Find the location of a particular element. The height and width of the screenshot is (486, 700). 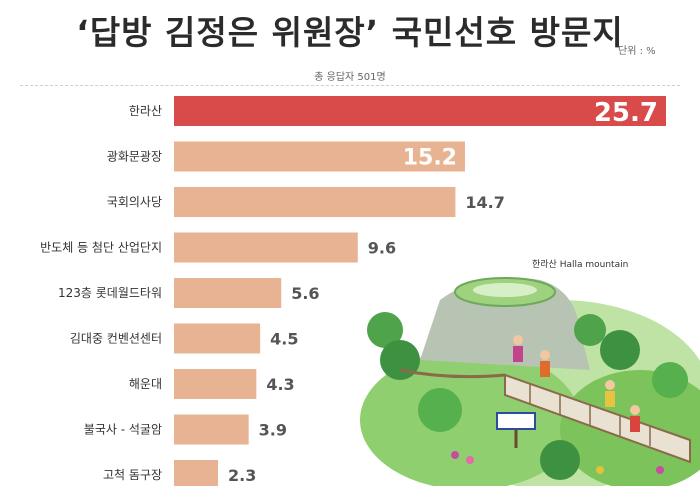

value-label: 4.3 is located at coordinates (280, 384).